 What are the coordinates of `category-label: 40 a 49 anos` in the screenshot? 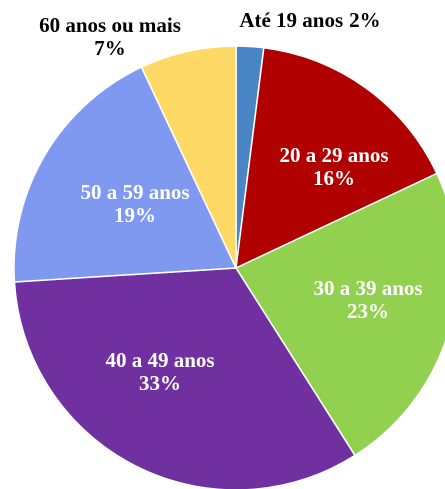 It's located at (159, 360).